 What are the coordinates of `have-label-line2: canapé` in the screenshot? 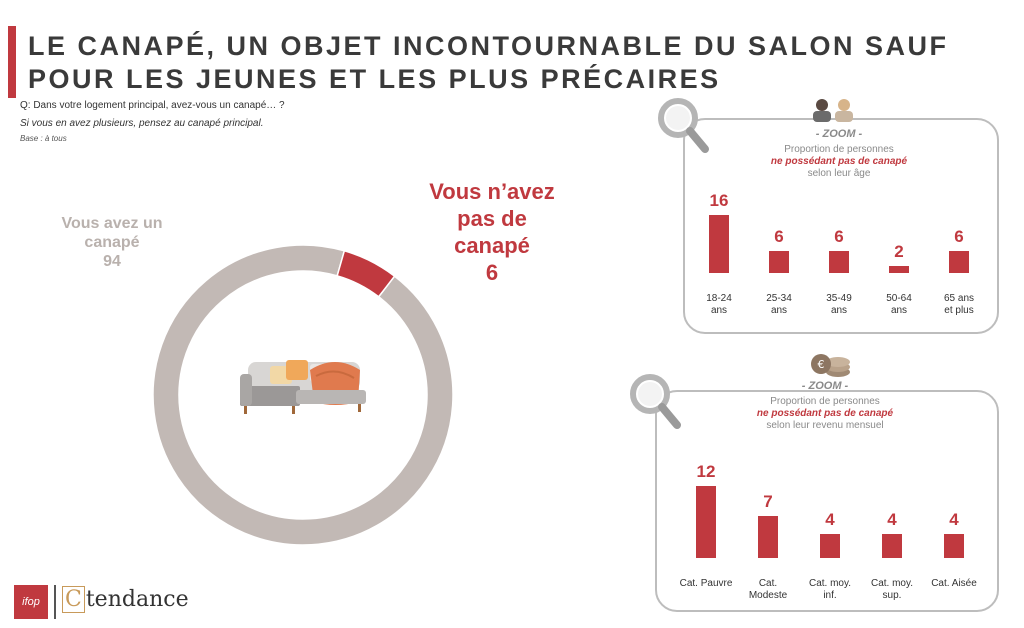 It's located at (112, 242).